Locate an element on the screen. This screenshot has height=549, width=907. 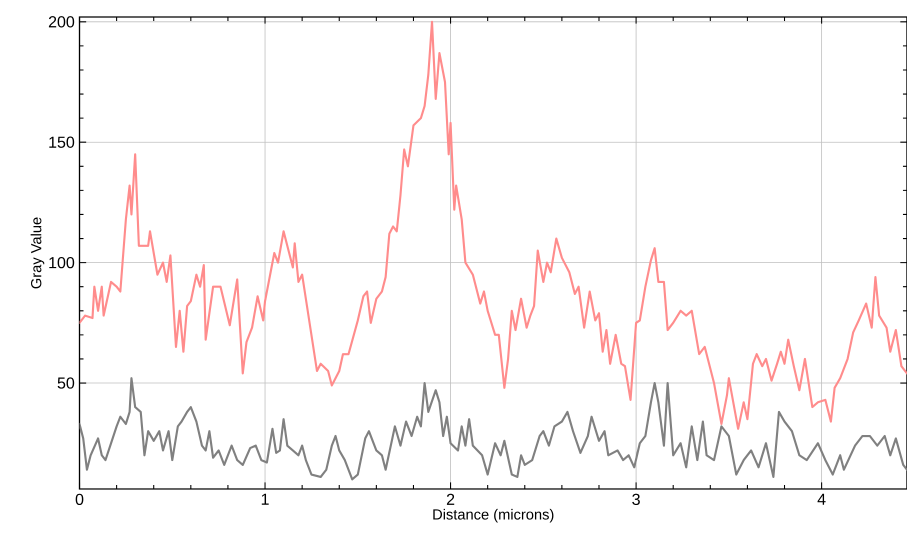
x-tick-label: 1 is located at coordinates (265, 499).